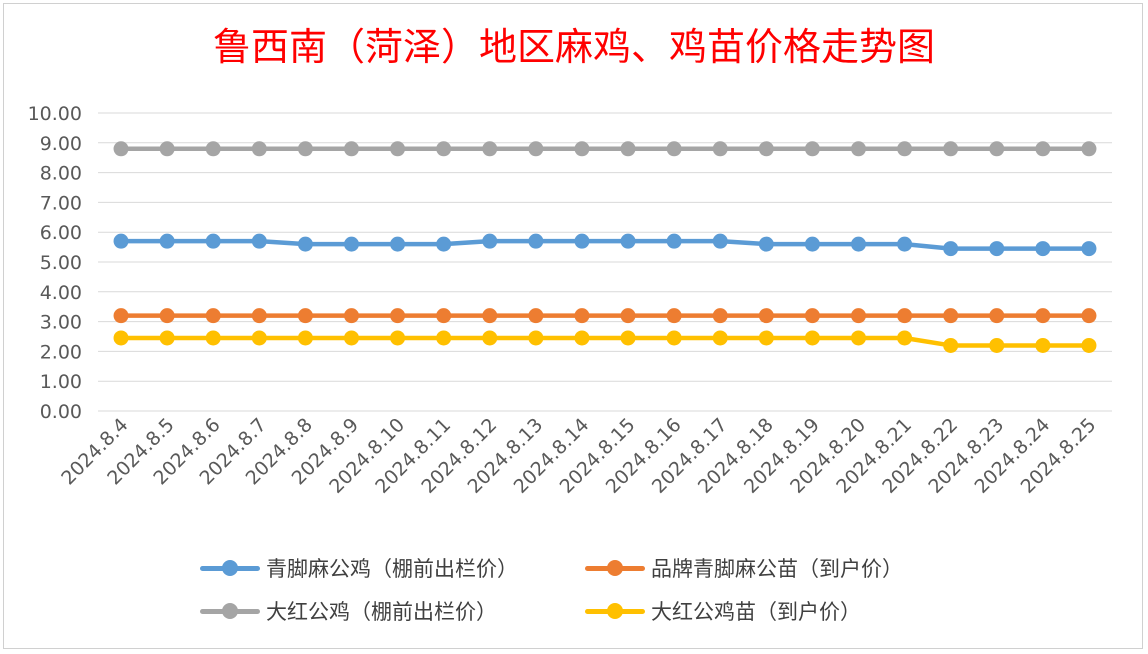  I want to click on y-tick-label: 9.00, so click(61, 144).